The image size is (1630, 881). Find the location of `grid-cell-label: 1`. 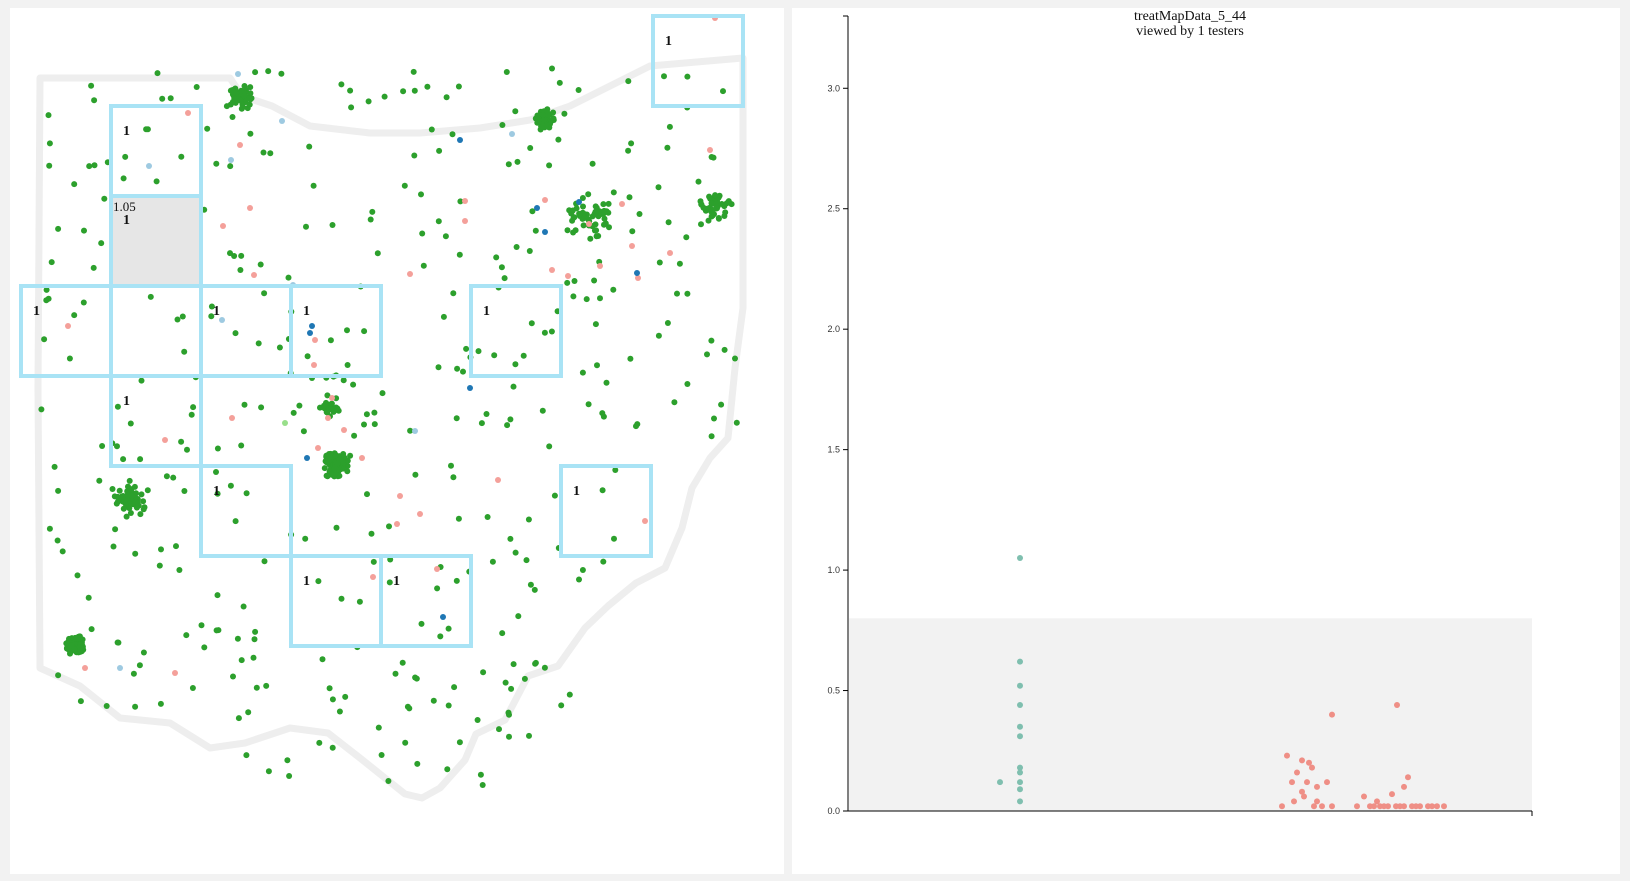

grid-cell-label: 1 is located at coordinates (126, 220).